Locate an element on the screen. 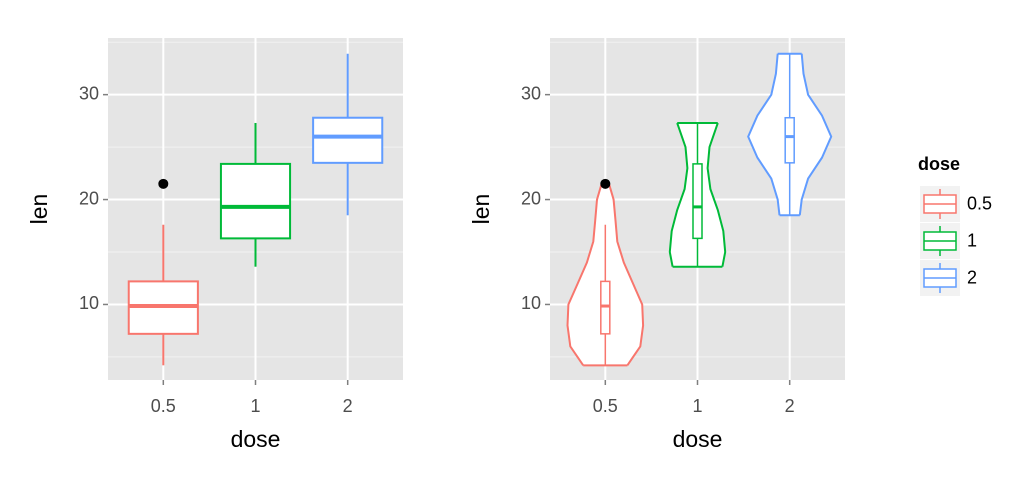 Image resolution: width=1036 pixels, height=485 pixels. legend-label: 2 is located at coordinates (972, 277).